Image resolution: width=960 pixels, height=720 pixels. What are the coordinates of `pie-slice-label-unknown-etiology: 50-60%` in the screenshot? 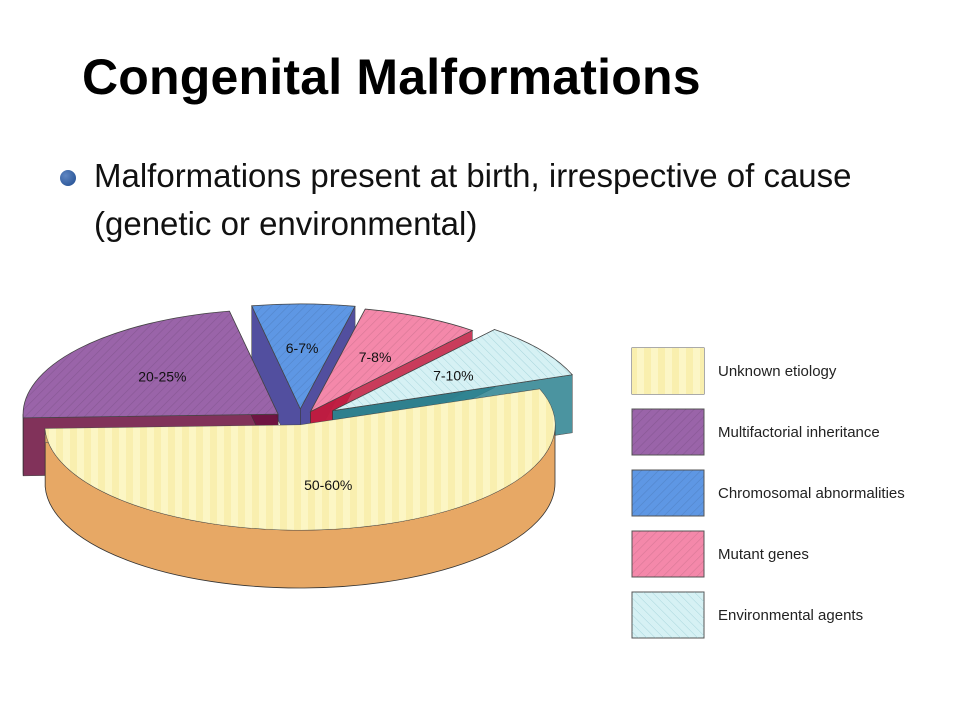 It's located at (328, 485).